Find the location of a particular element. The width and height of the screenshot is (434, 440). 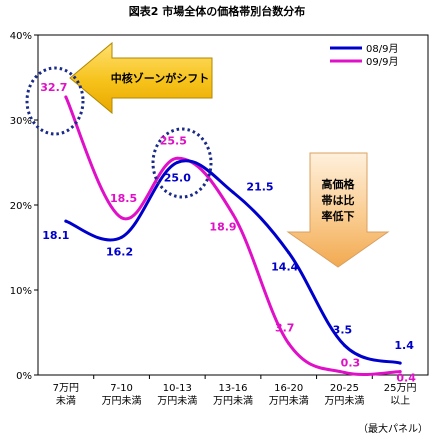

data-label: 16.2 is located at coordinates (119, 251).